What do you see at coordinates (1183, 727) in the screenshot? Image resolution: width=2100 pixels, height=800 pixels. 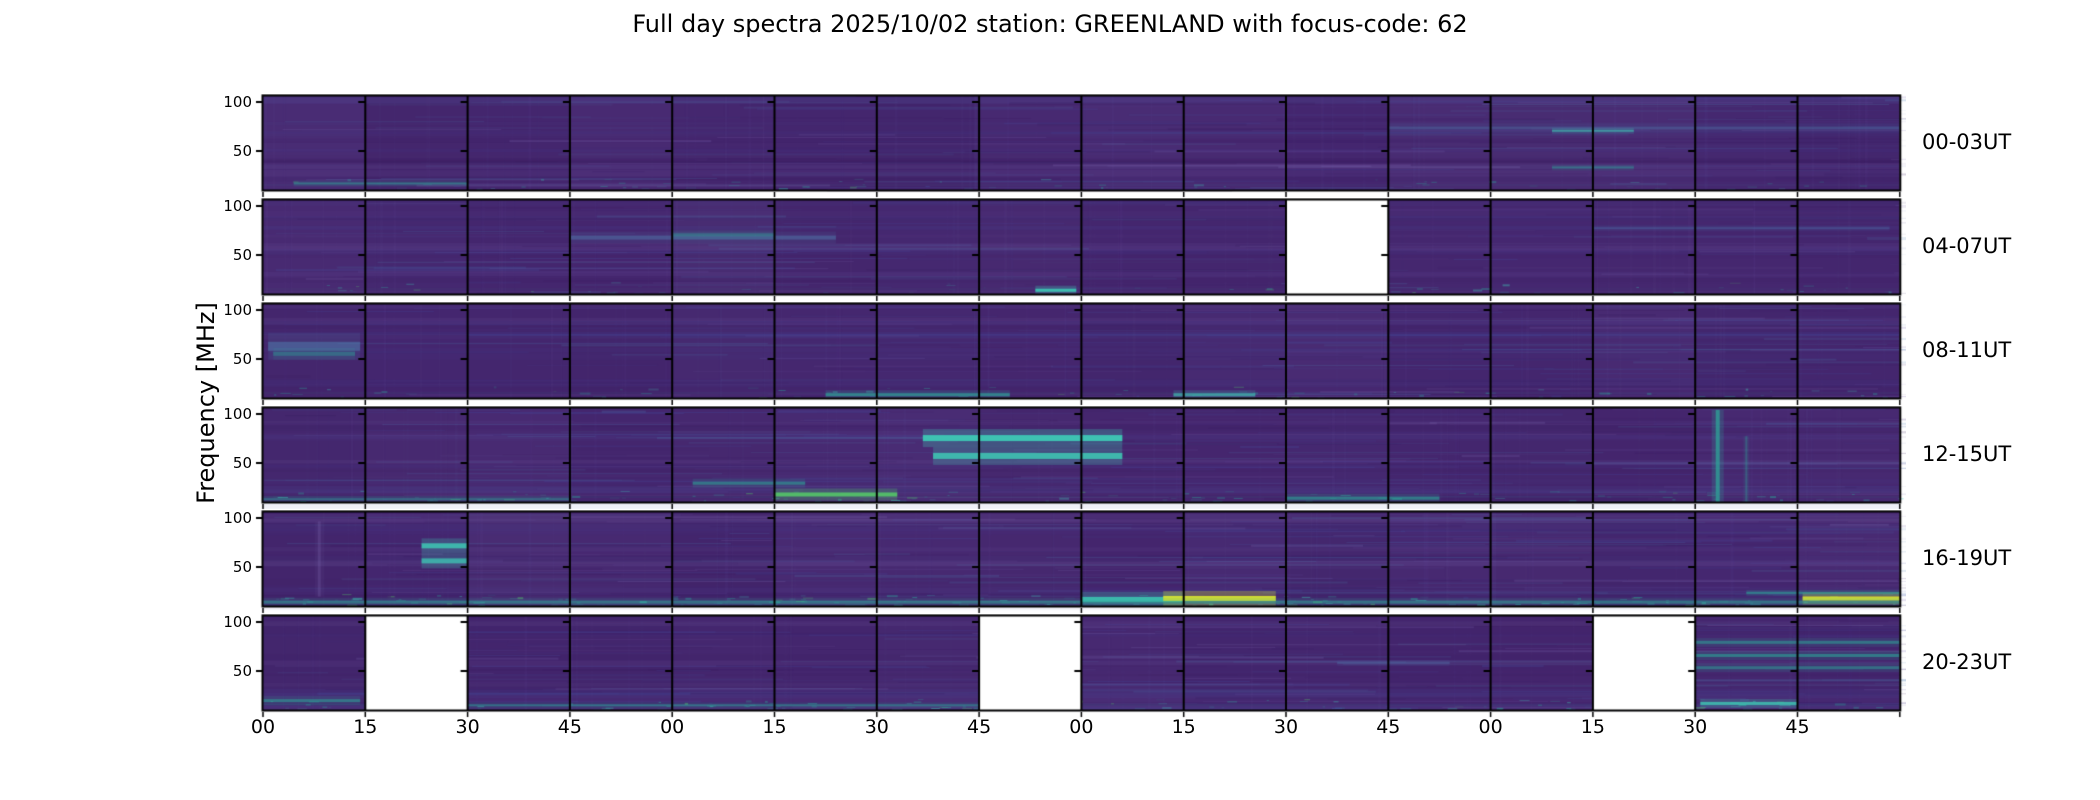 I see `x-tick-label-9: 15` at bounding box center [1183, 727].